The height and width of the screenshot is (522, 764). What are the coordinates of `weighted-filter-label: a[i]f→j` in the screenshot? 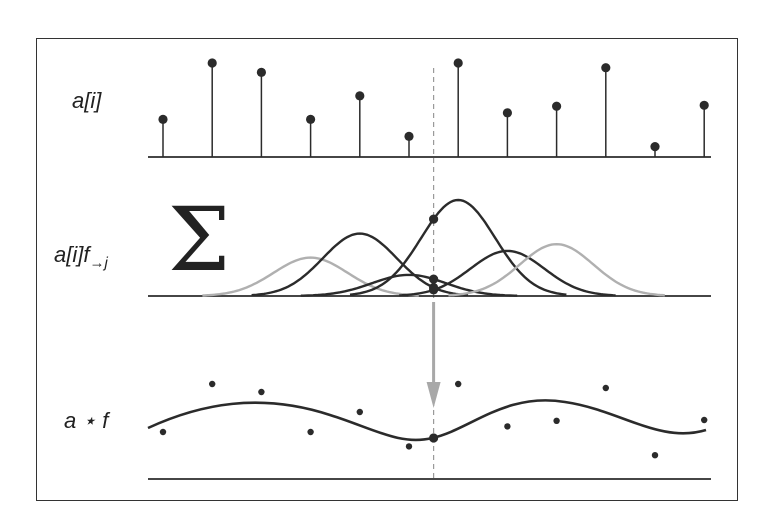 It's located at (81, 256).